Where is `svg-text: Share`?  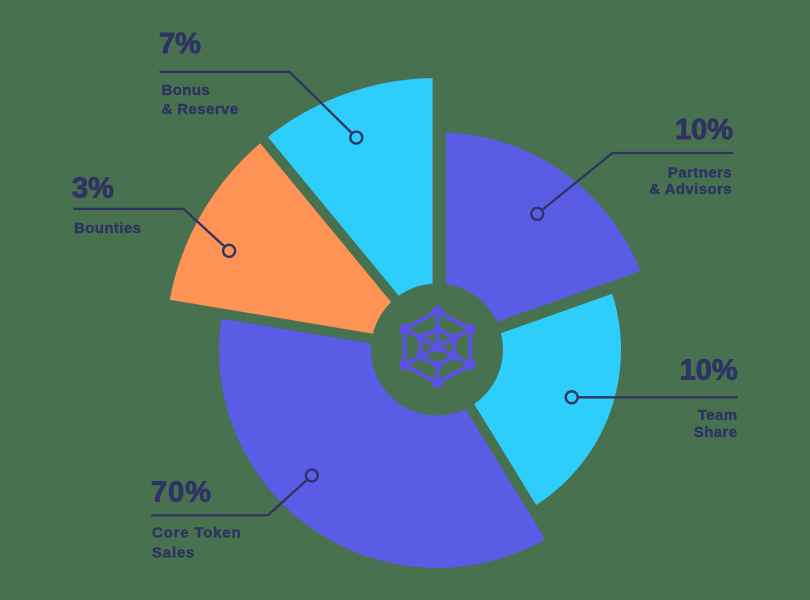
svg-text: Share is located at coordinates (716, 432).